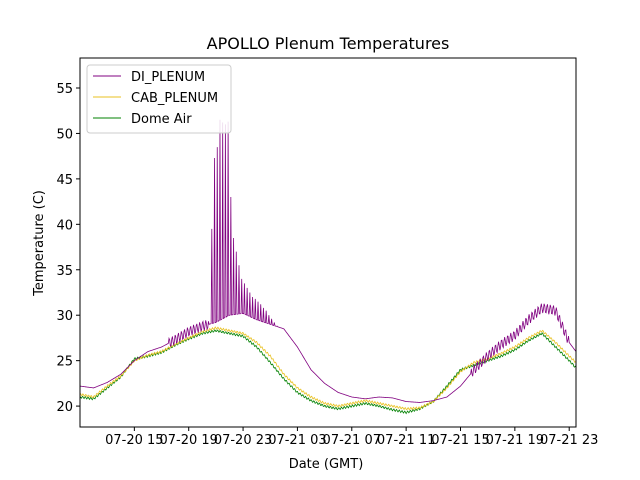  I want to click on x-tick-label: 07-21 15, so click(460, 440).